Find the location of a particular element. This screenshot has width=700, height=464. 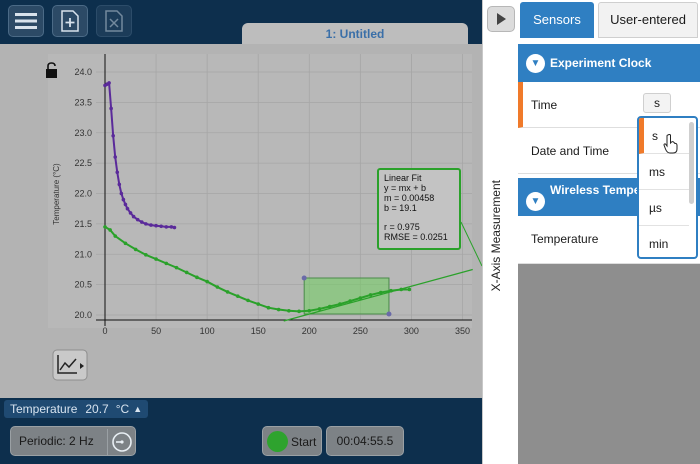

group-experiment-clock: ▼ Experiment Clock is located at coordinates (609, 63).